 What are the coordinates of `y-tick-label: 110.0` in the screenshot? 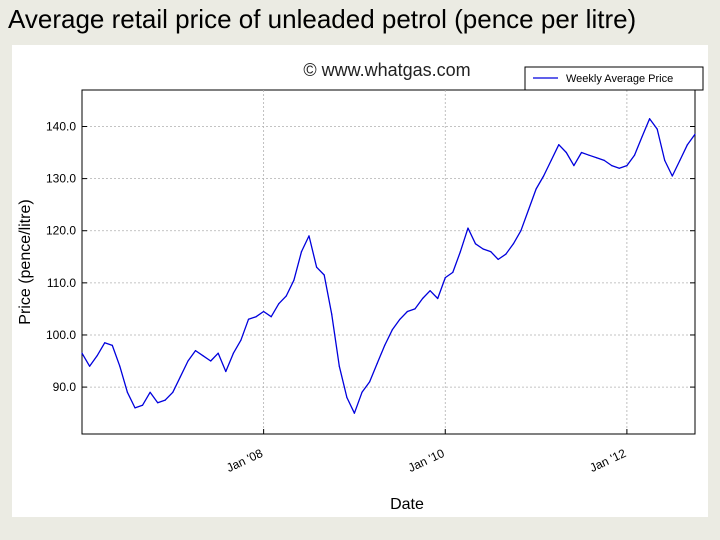 It's located at (61, 283).